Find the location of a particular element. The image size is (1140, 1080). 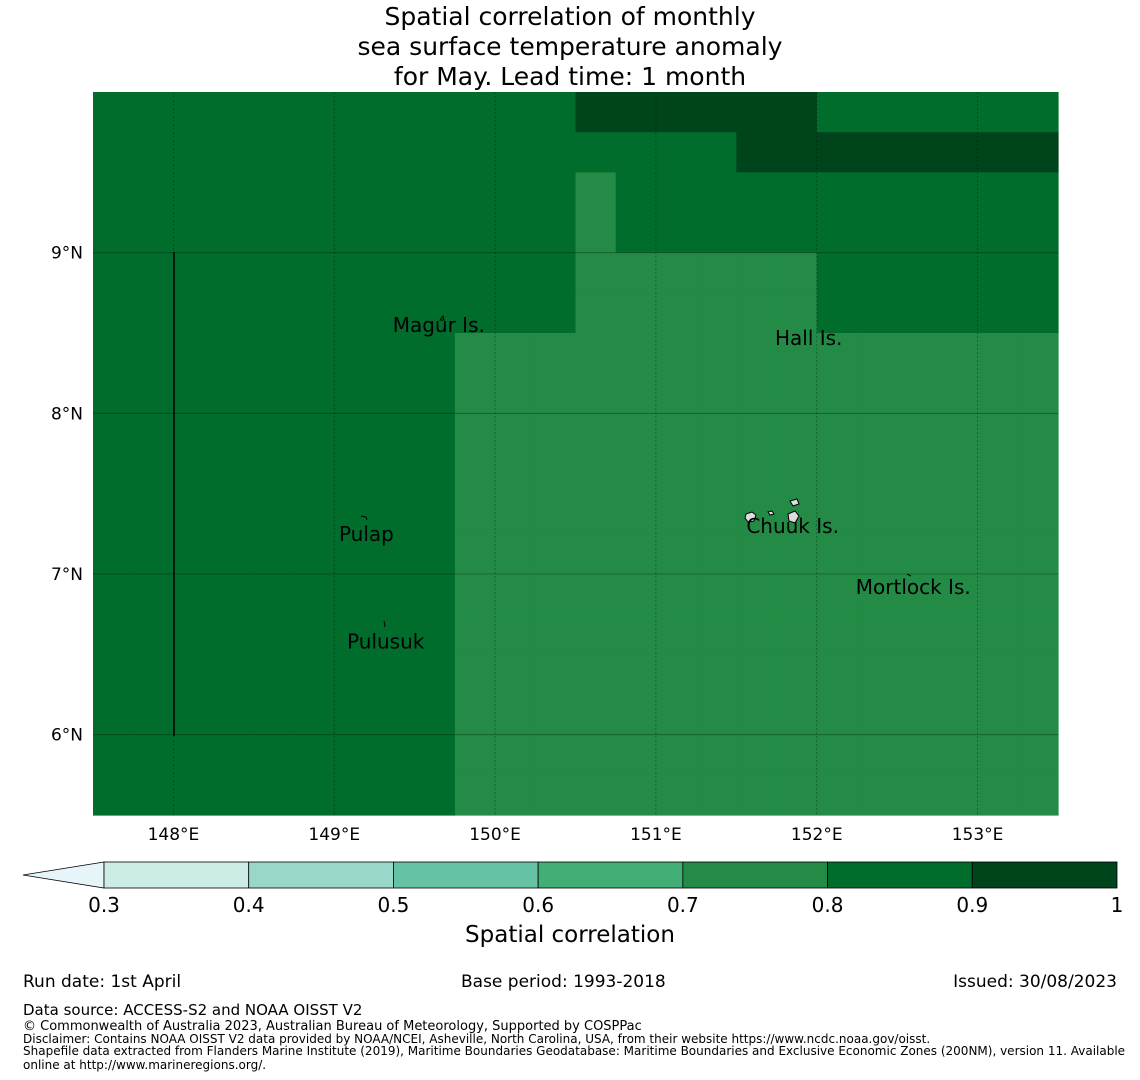

colorbar-bin is located at coordinates (466, 875).